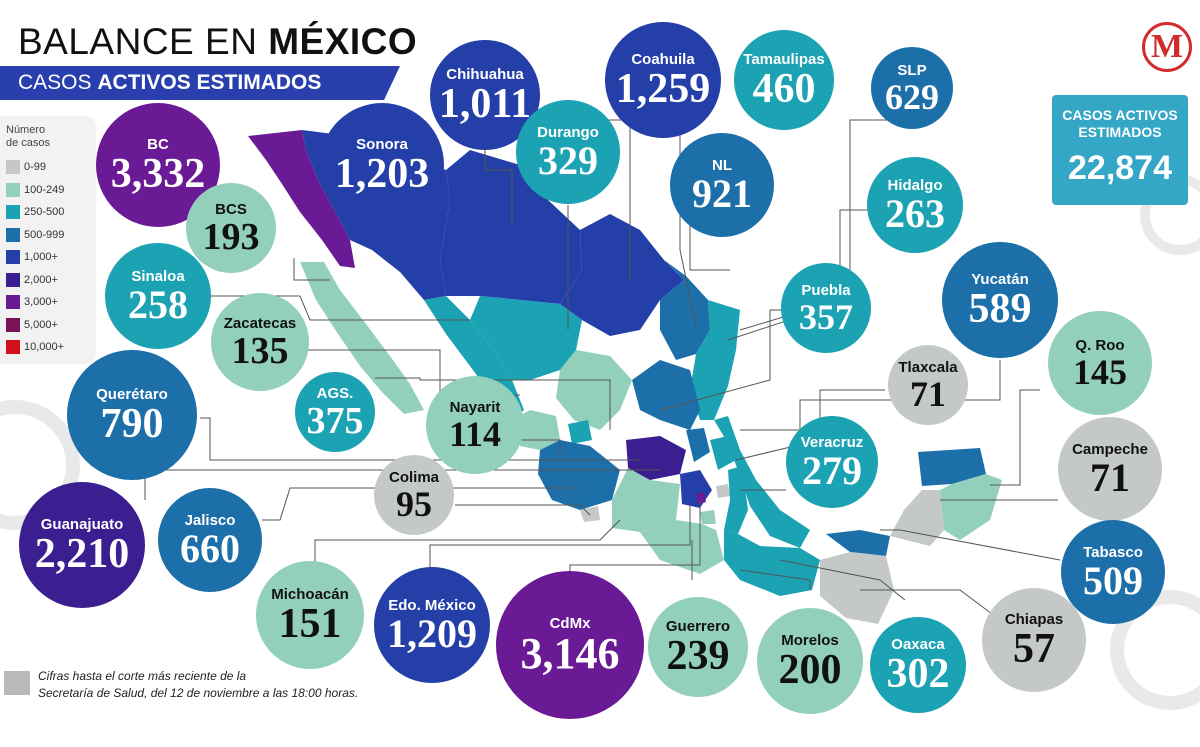 The image size is (1200, 747). I want to click on state-circle: Tamaulipas 460, so click(784, 80).